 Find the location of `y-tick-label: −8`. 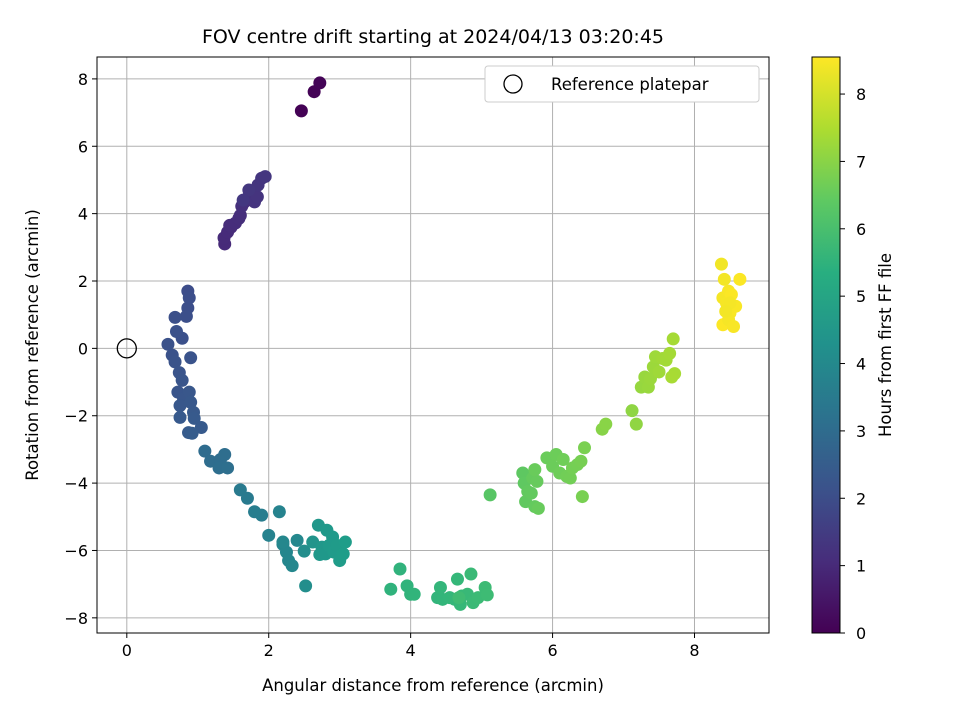

y-tick-label: −8 is located at coordinates (76, 618).